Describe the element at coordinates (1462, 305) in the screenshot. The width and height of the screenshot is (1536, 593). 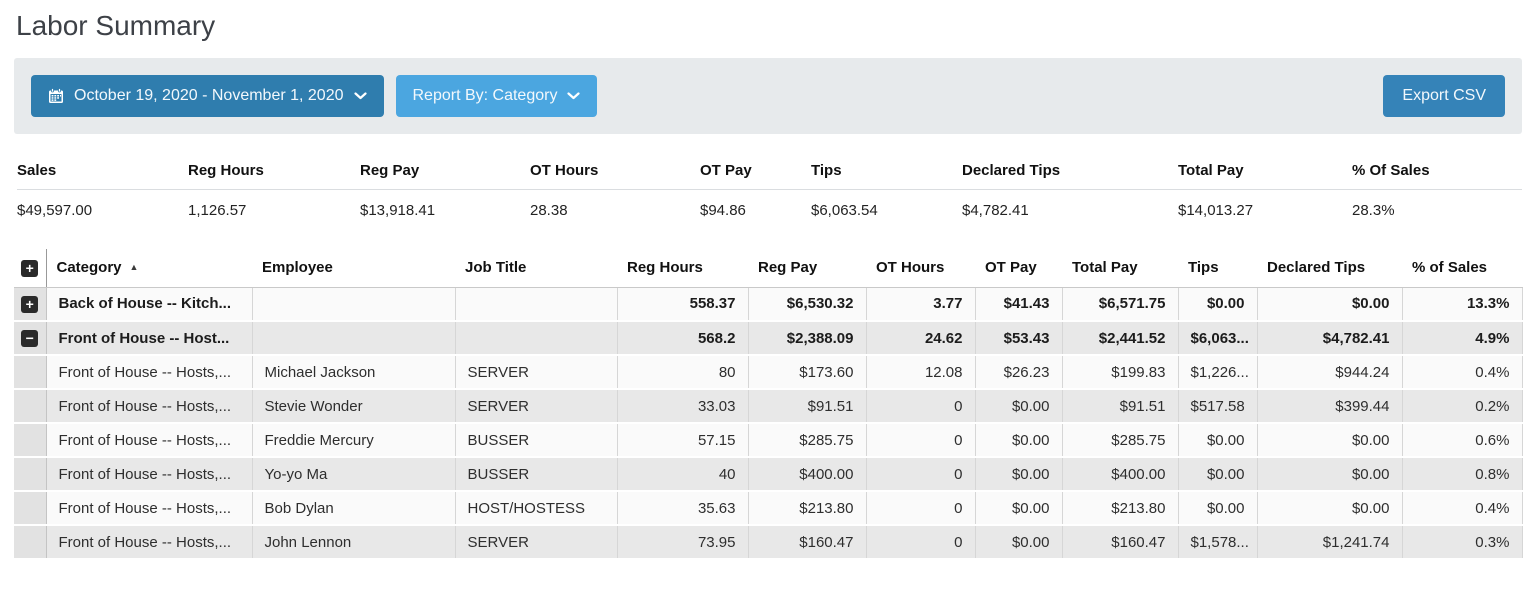
I see `cell-pct-of-sales: 13.3%` at that location.